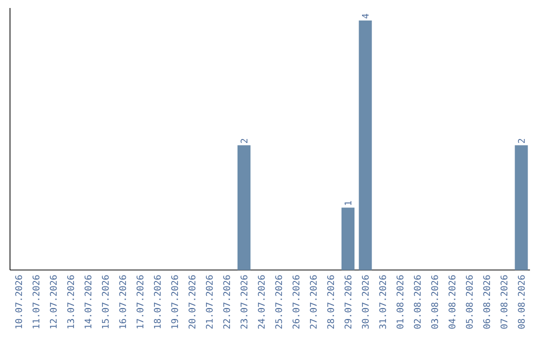 The width and height of the screenshot is (540, 340). What do you see at coordinates (226, 302) in the screenshot?
I see `x-tick-label: 22.07.2026` at bounding box center [226, 302].